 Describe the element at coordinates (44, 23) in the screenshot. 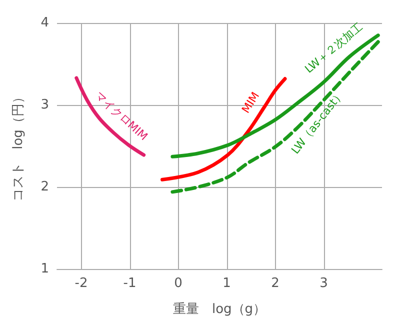

I see `y-tick-label: 4` at that location.